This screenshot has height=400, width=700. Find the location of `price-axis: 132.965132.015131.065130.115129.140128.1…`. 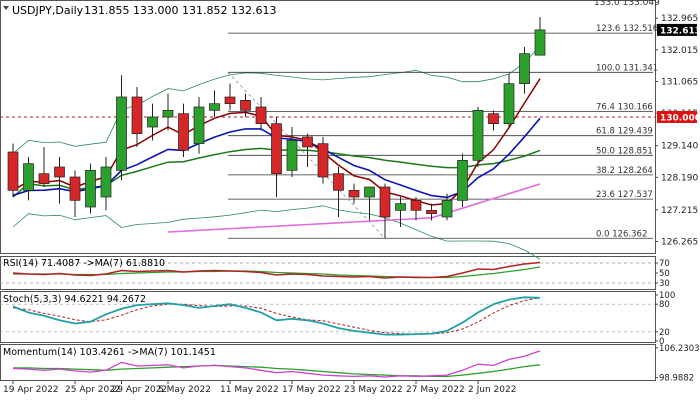

price-axis: 132.965132.015131.065130.115129.140128.1… is located at coordinates (677, 131).